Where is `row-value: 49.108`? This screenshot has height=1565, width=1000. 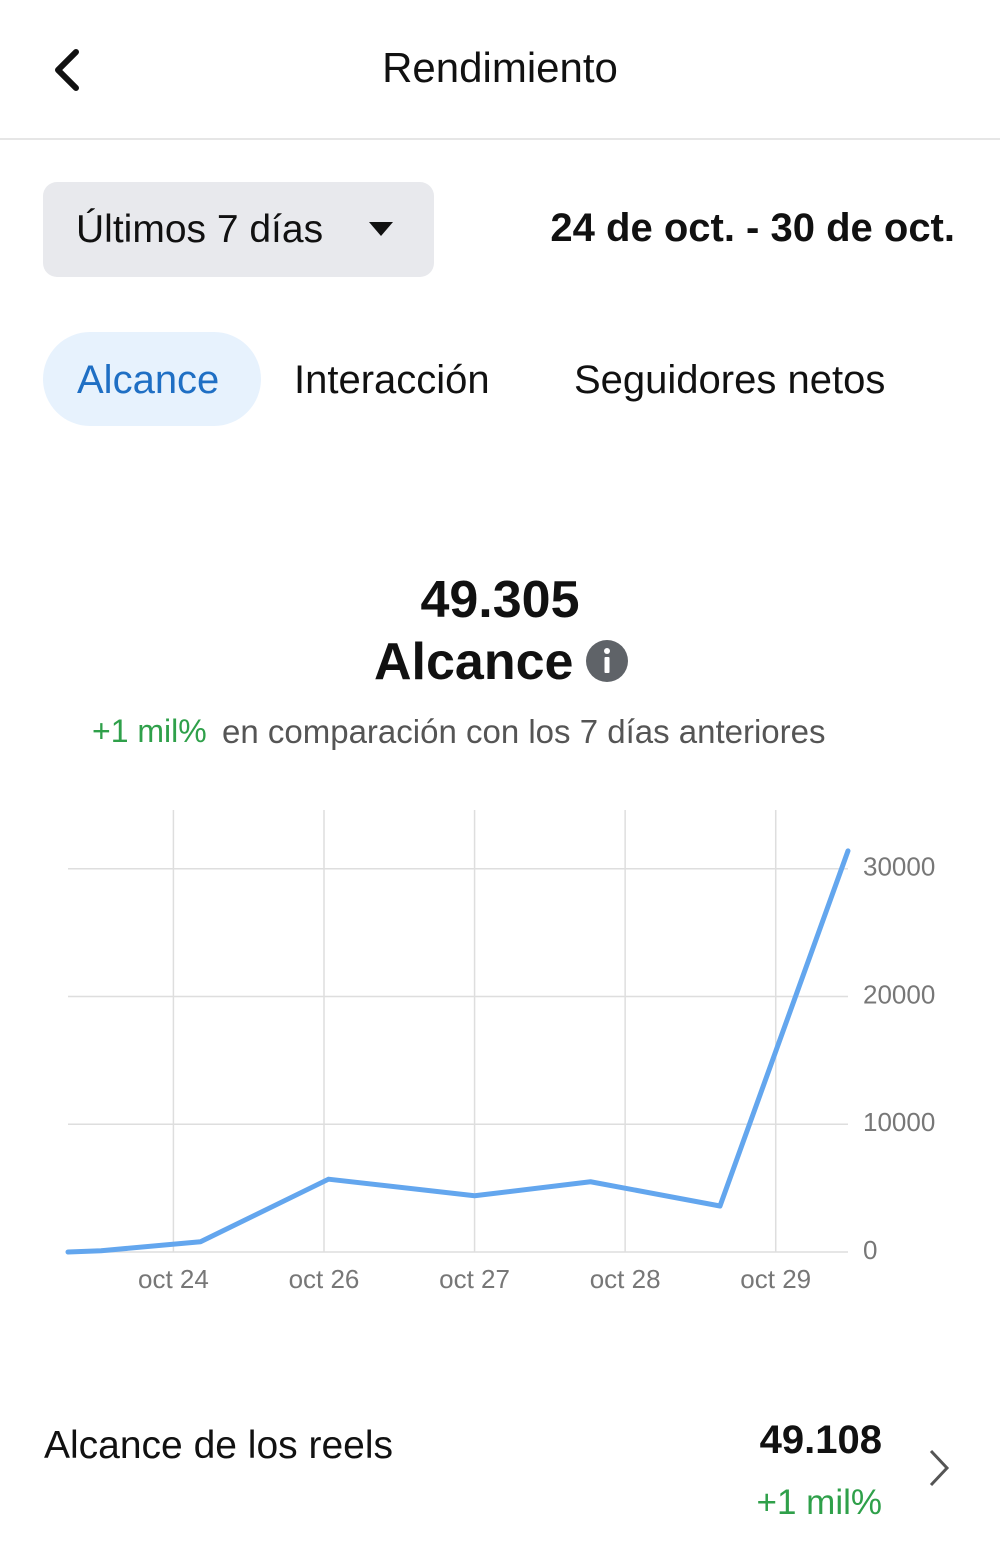
row-value: 49.108 is located at coordinates (820, 1440).